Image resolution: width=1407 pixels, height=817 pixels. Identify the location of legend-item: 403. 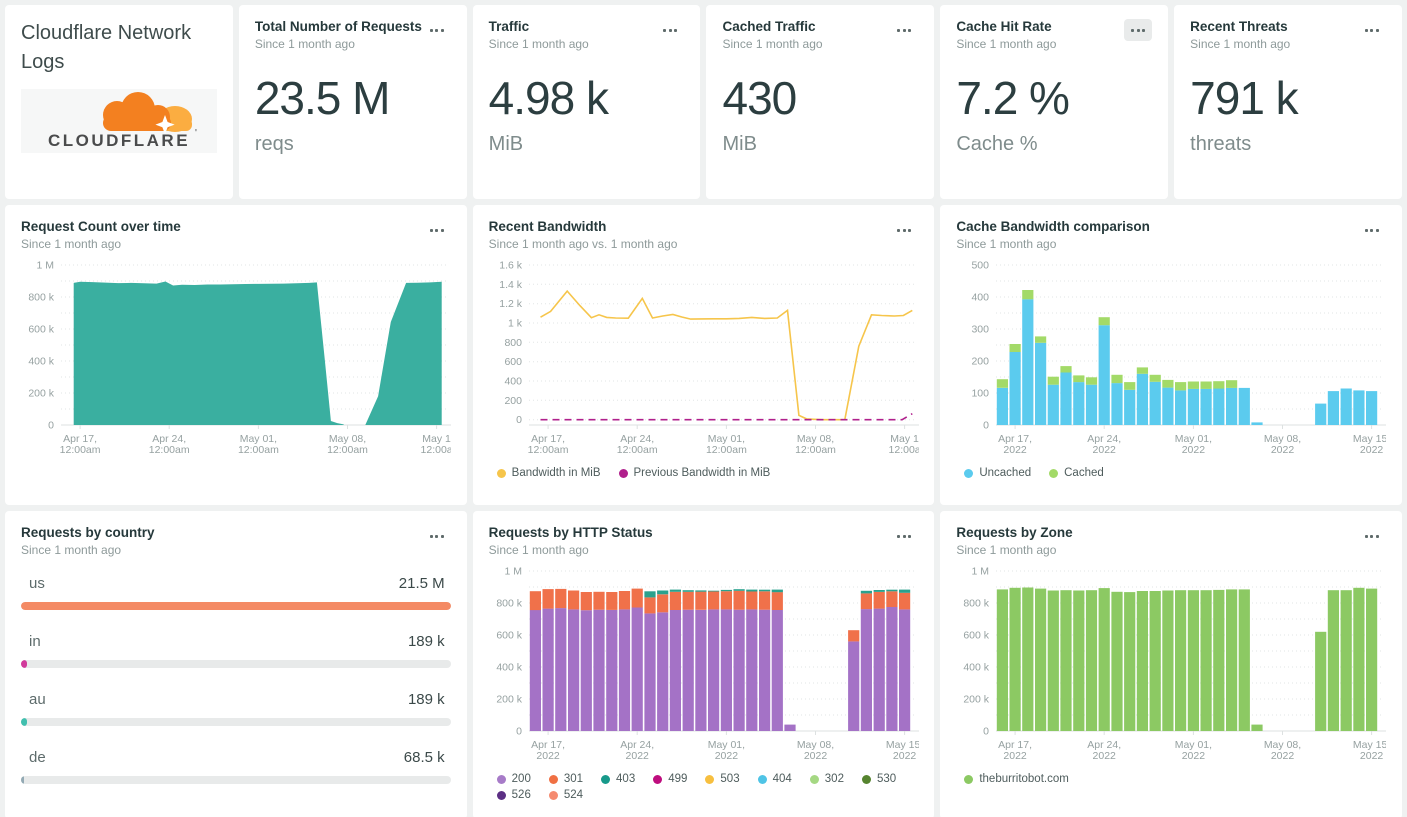
(618, 779).